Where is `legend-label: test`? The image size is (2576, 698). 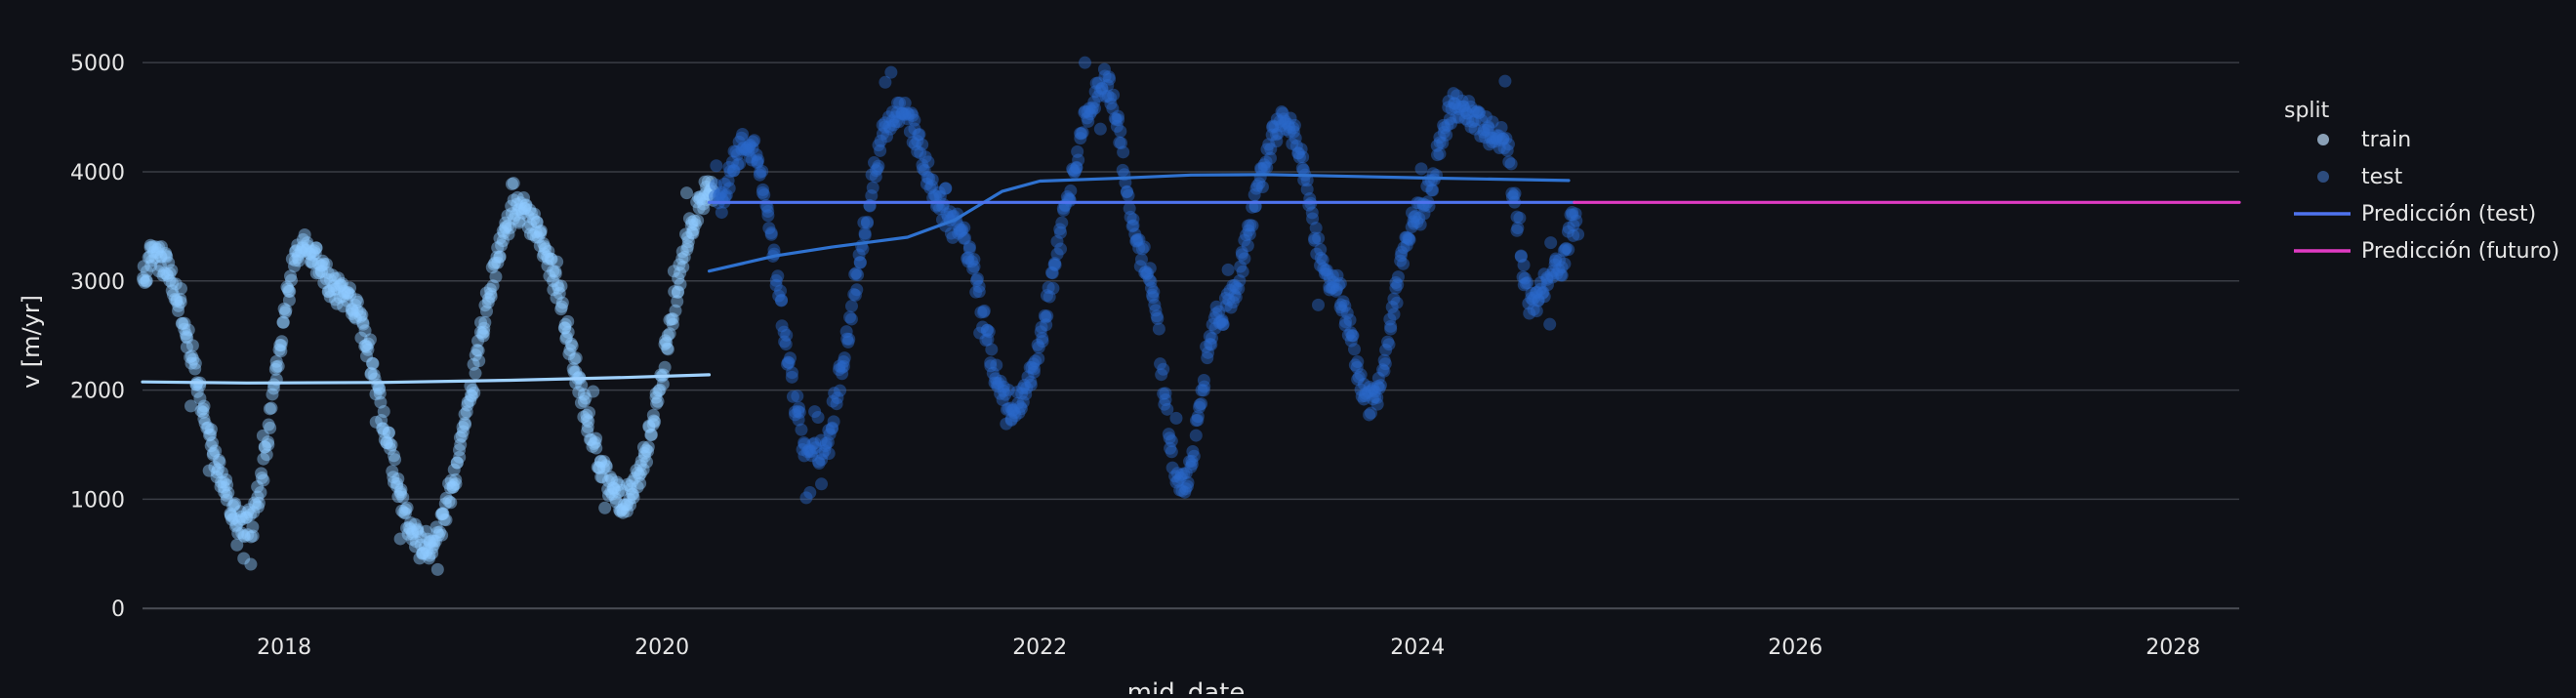
legend-label: test is located at coordinates (2382, 177).